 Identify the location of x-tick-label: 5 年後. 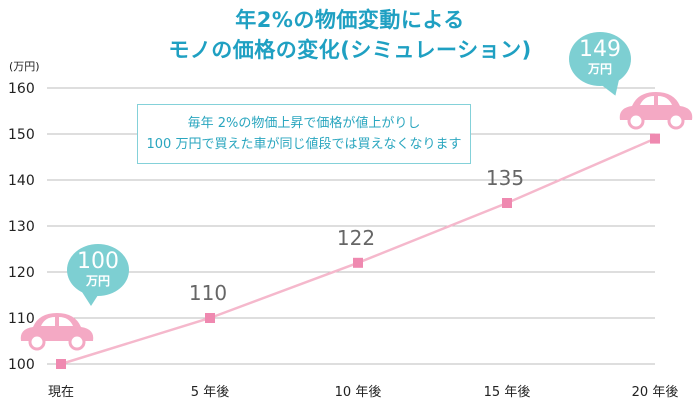
(210, 392).